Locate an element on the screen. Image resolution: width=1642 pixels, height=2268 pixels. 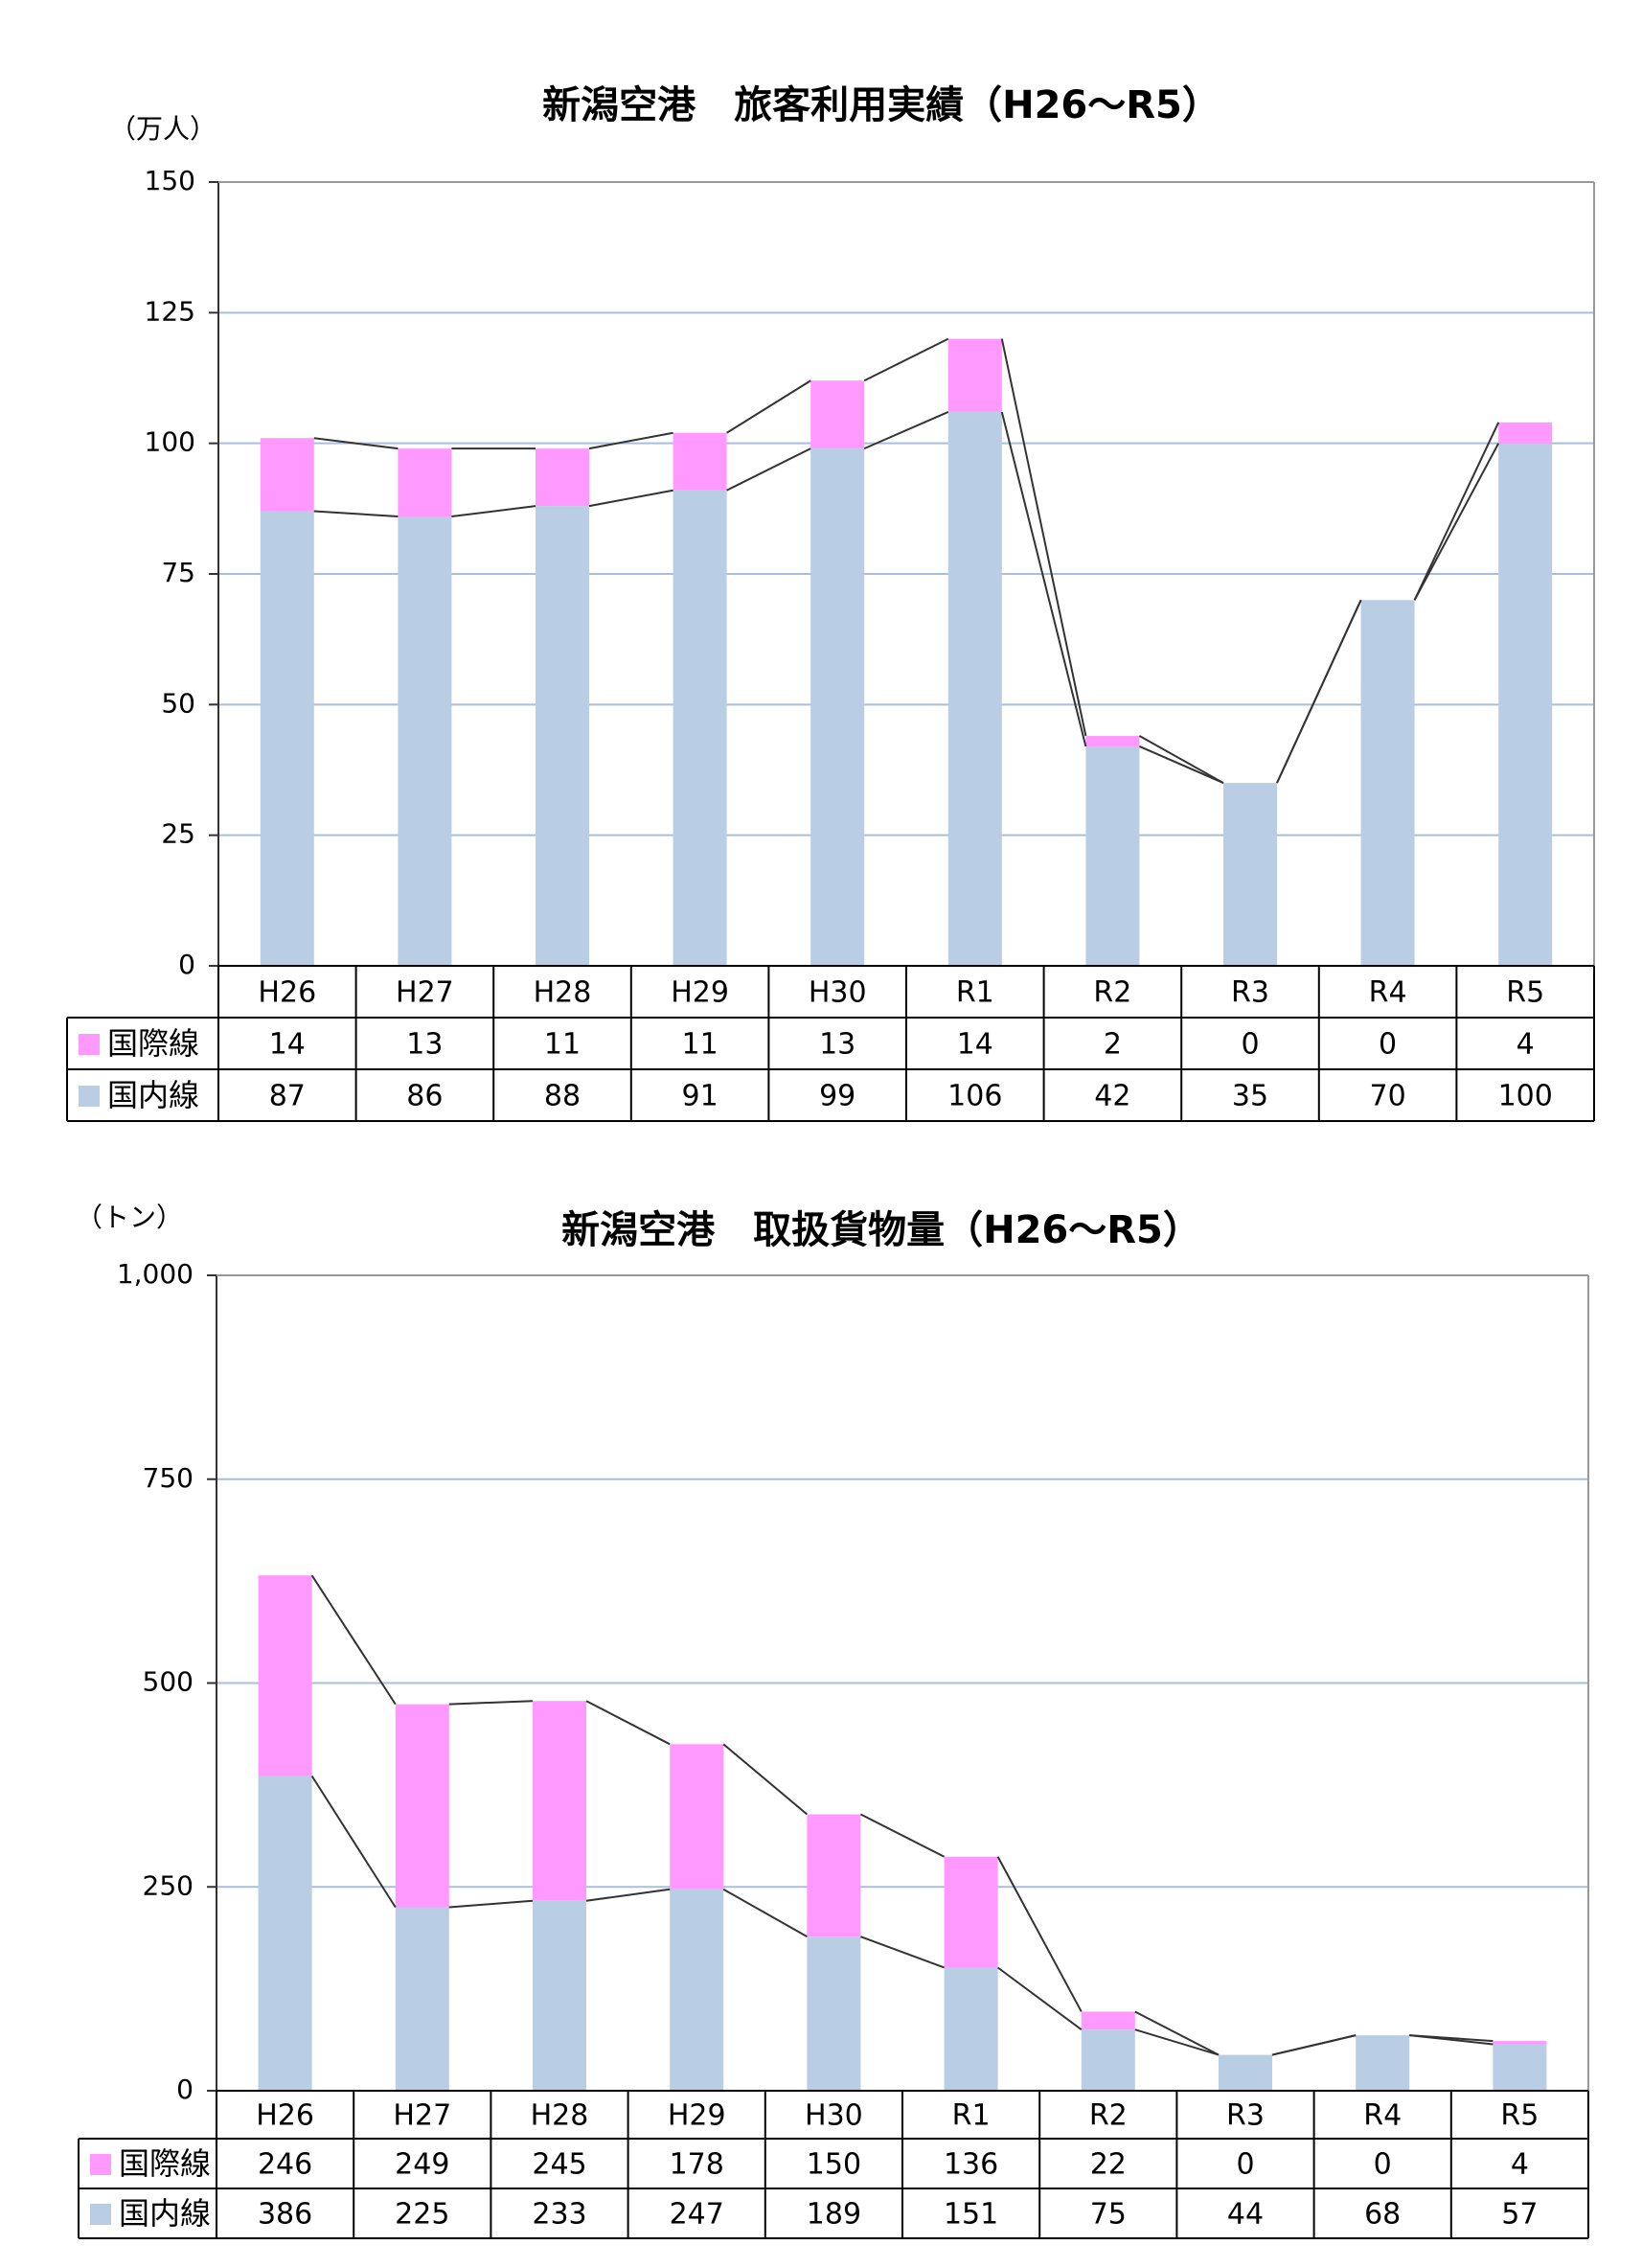
table-cell: 70 is located at coordinates (1388, 1097).